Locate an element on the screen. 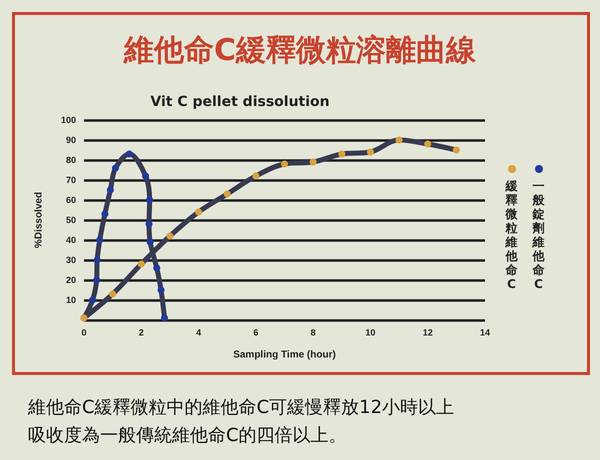  legend-label: 一般錠劑維他命C is located at coordinates (538, 235).